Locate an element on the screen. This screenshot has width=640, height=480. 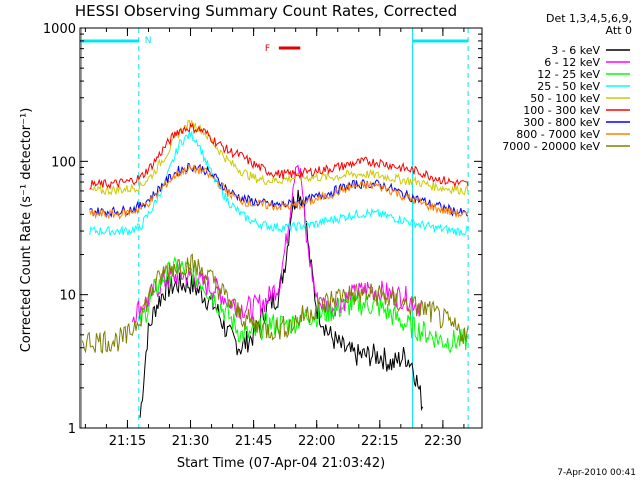
legend-label: 800 - 7000 keV is located at coordinates (558, 134).